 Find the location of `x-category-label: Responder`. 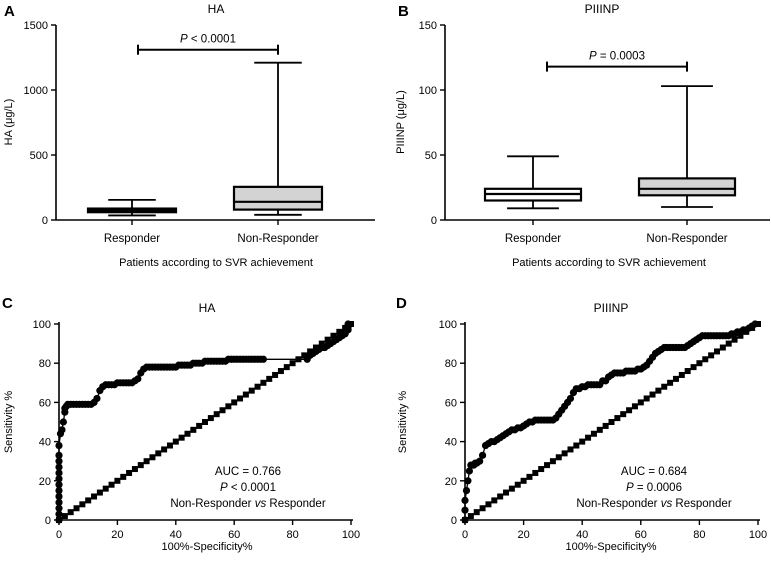

x-category-label: Responder is located at coordinates (533, 239).